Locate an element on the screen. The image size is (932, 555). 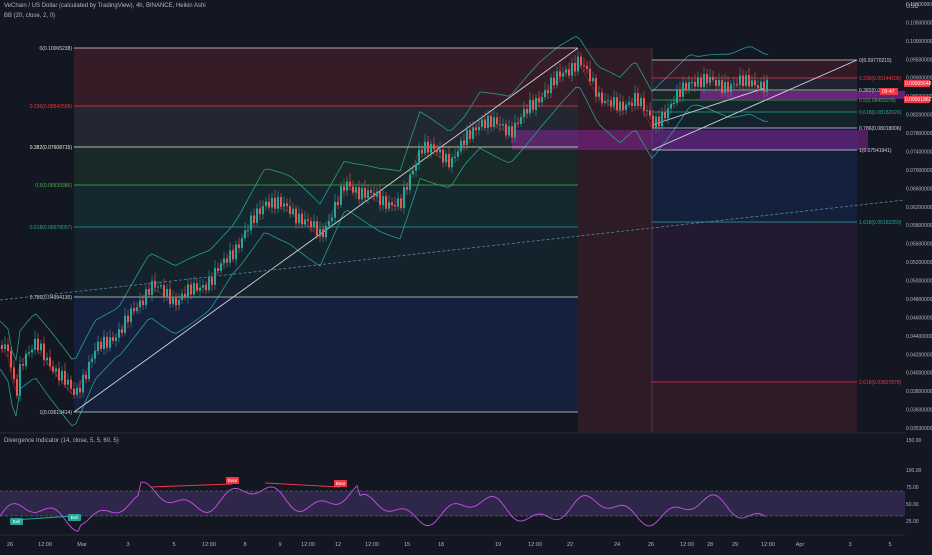
price-tick: 0.09000000 is located at coordinates (919, 79).